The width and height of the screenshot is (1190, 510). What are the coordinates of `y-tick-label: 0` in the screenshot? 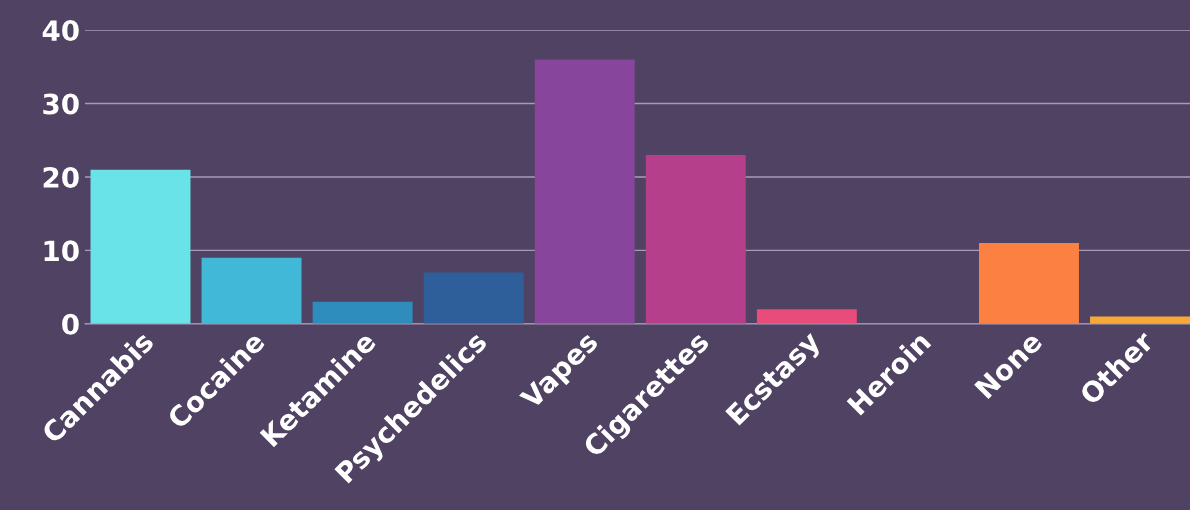 It's located at (70, 324).